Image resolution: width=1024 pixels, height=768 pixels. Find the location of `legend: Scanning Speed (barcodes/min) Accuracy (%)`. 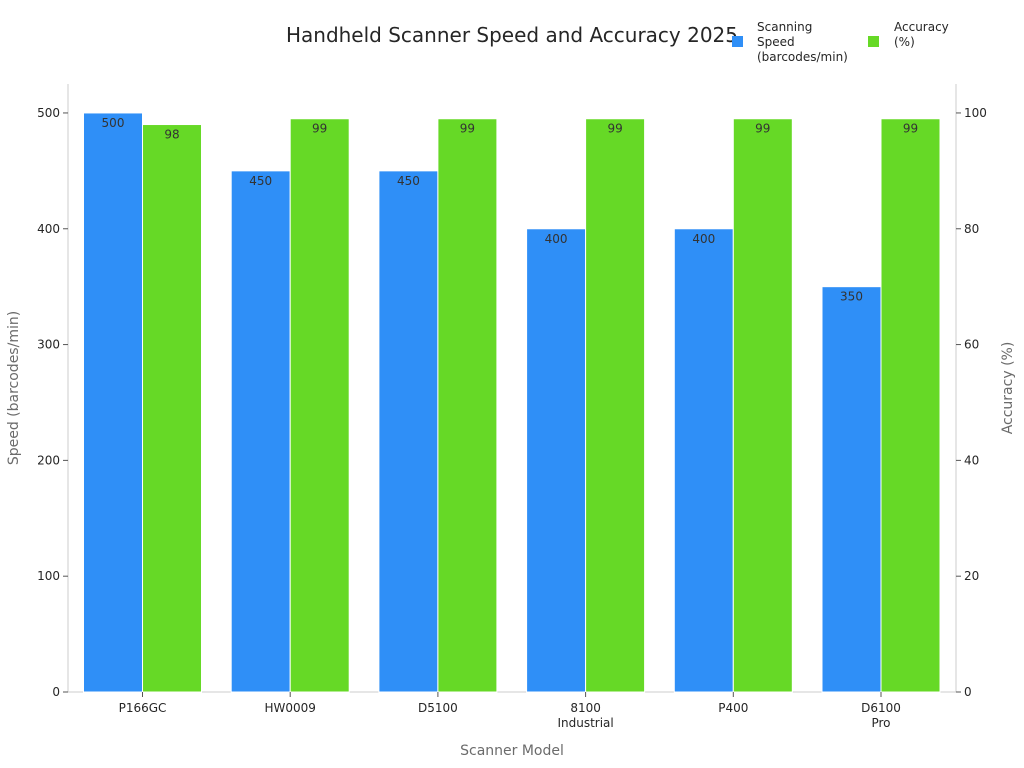

legend: Scanning Speed (barcodes/min) Accuracy (%) is located at coordinates (840, 42).